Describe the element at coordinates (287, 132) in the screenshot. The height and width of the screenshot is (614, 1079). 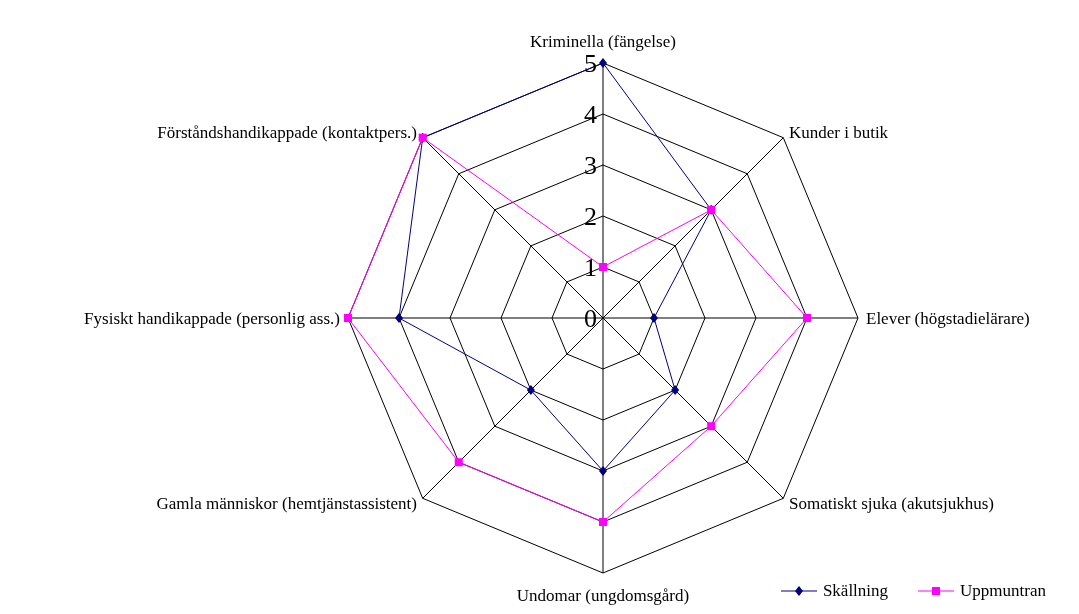
I see `spoke-label: Förståndshandikappade (kontaktpers.)` at that location.